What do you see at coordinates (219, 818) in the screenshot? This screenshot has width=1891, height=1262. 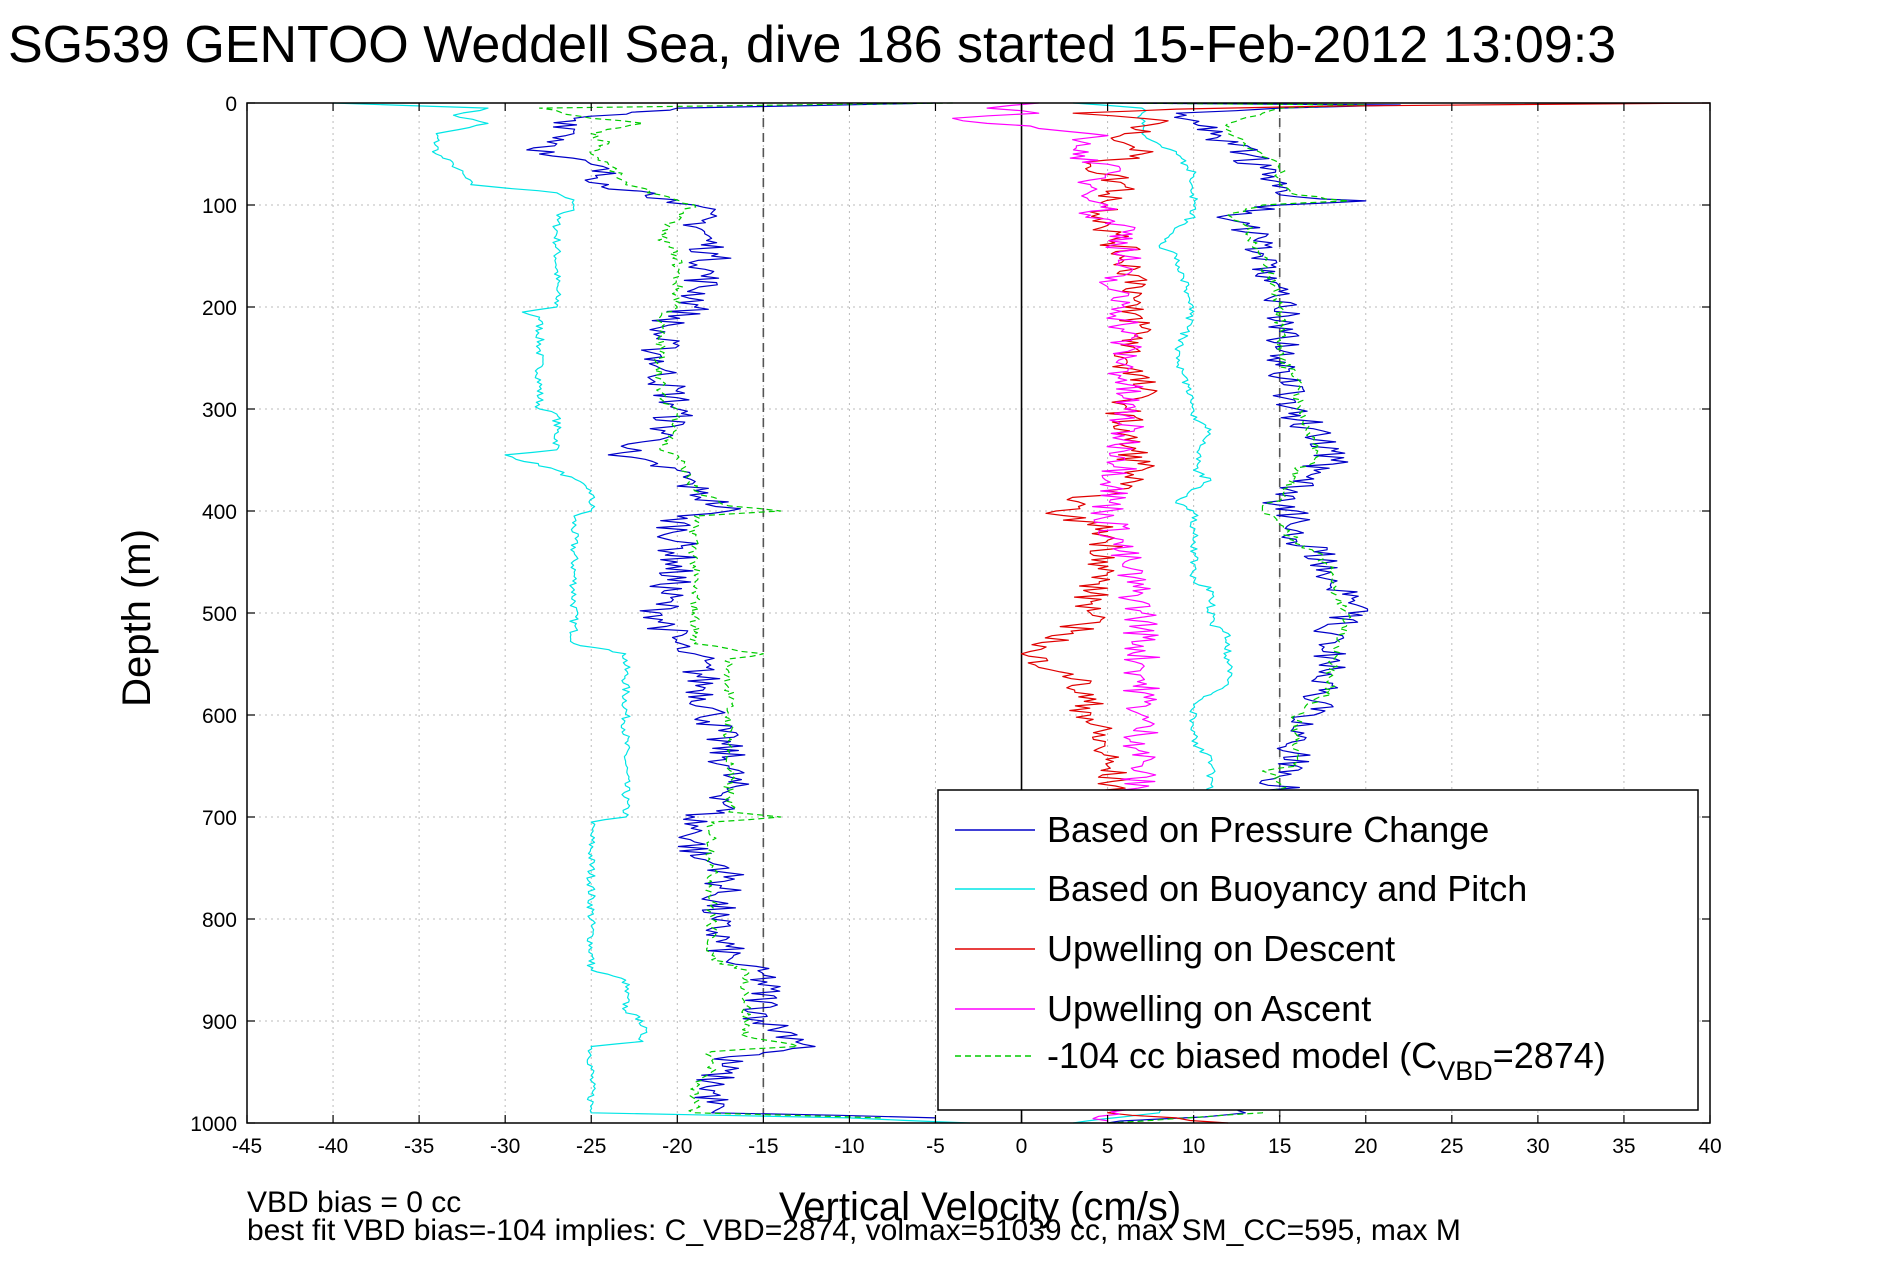 I see `y-tick-label: 700` at bounding box center [219, 818].